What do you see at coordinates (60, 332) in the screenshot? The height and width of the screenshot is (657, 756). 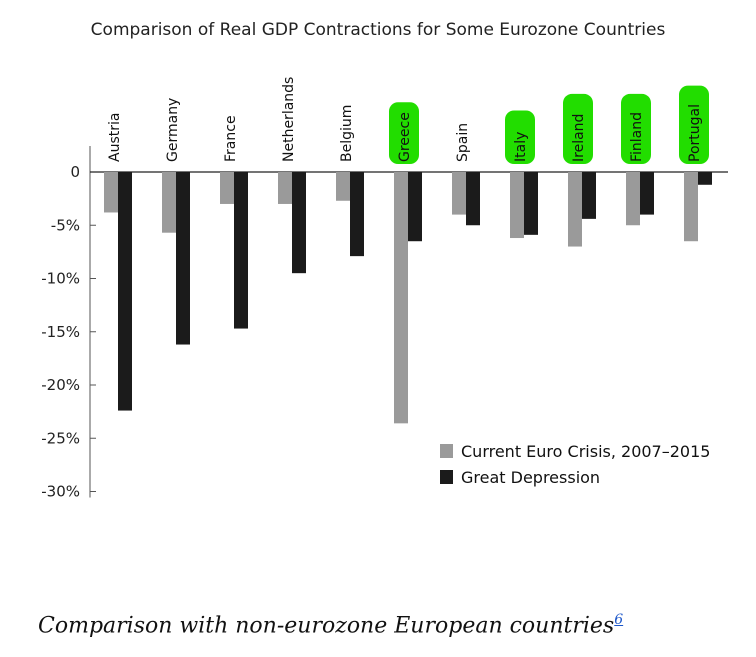 I see `y-tick-label: -15%` at bounding box center [60, 332].